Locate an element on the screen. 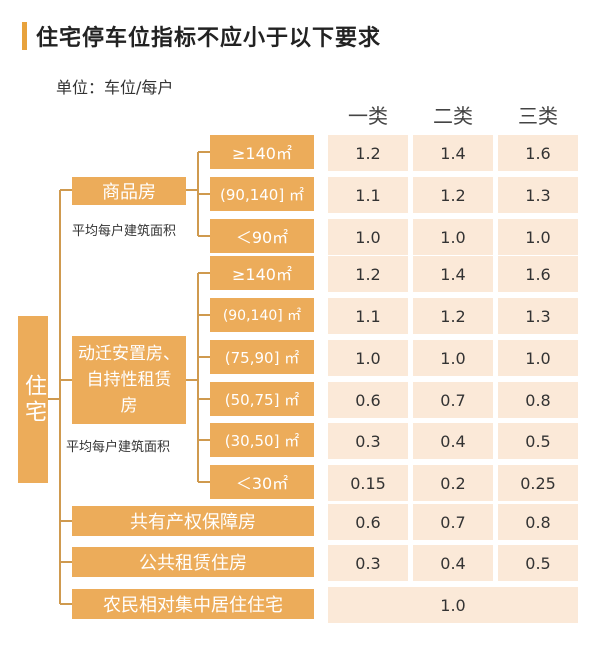  group-commercial-note: 平均每户建筑面积 is located at coordinates (124, 231).